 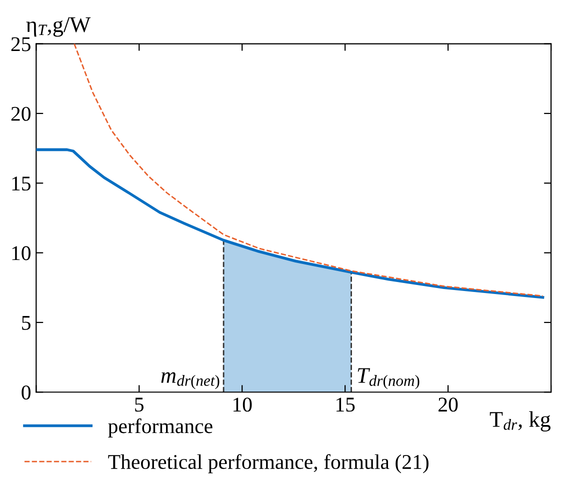 I want to click on y-tick-label: 25, so click(x=20, y=44).